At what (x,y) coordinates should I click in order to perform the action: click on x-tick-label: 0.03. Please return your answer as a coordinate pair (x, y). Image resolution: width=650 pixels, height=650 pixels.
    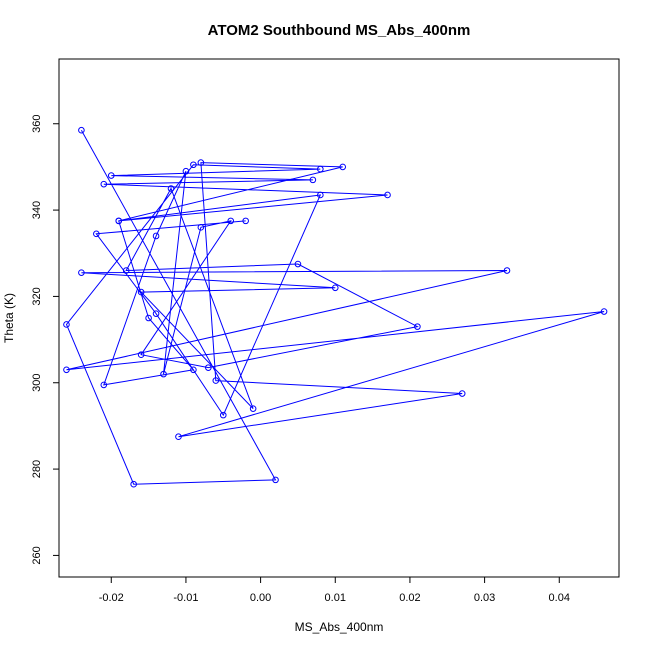
    Looking at the image, I should click on (484, 598).